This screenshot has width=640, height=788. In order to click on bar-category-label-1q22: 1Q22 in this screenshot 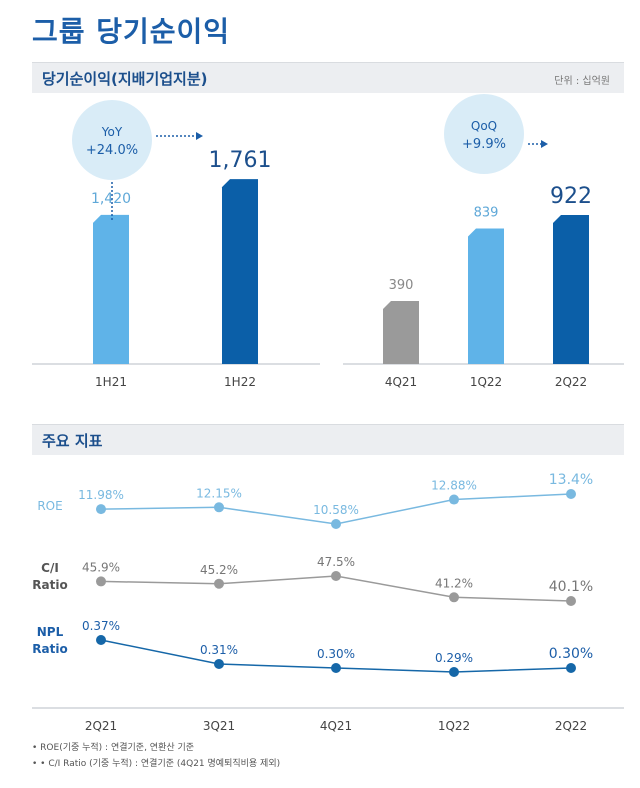, I will do `click(486, 382)`.